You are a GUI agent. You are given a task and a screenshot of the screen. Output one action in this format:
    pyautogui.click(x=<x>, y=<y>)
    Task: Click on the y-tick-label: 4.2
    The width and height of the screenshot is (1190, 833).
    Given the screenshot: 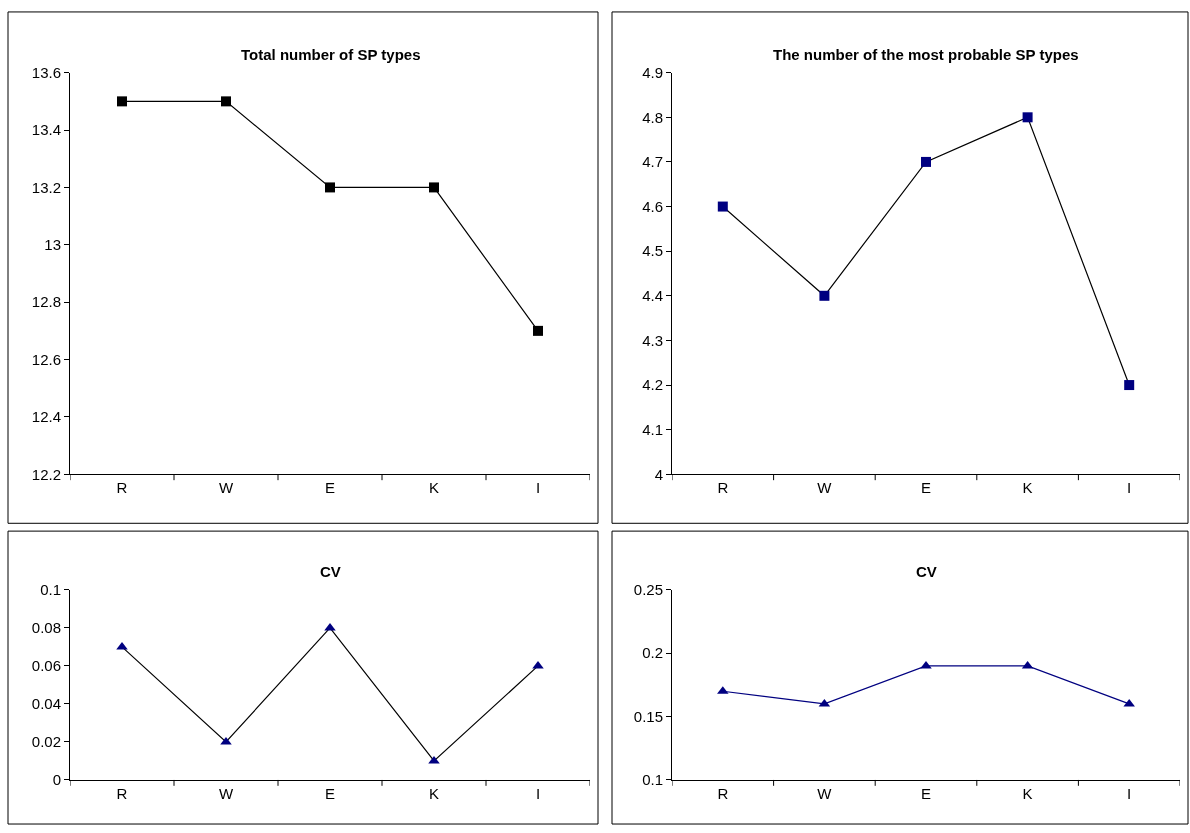 What is the action you would take?
    pyautogui.click(x=652, y=385)
    